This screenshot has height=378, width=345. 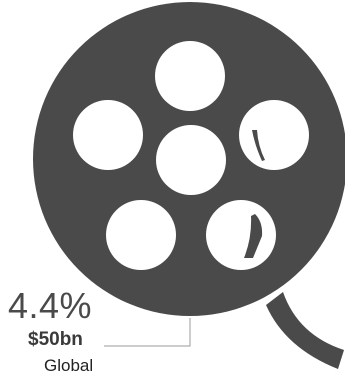 What do you see at coordinates (108, 135) in the screenshot?
I see `reel-hole-left` at bounding box center [108, 135].